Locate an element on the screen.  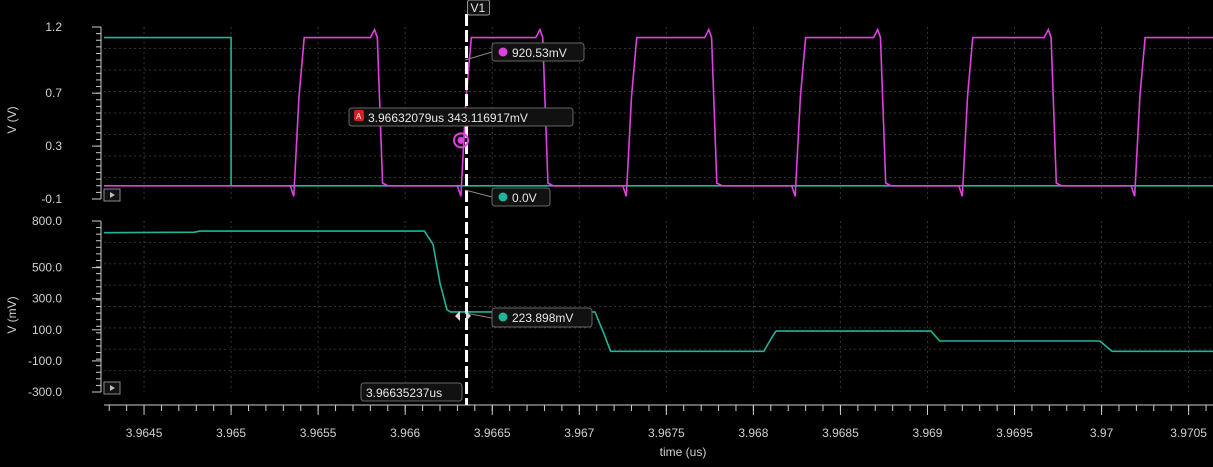
cursor-time-text: 3.96635237us is located at coordinates (404, 393).